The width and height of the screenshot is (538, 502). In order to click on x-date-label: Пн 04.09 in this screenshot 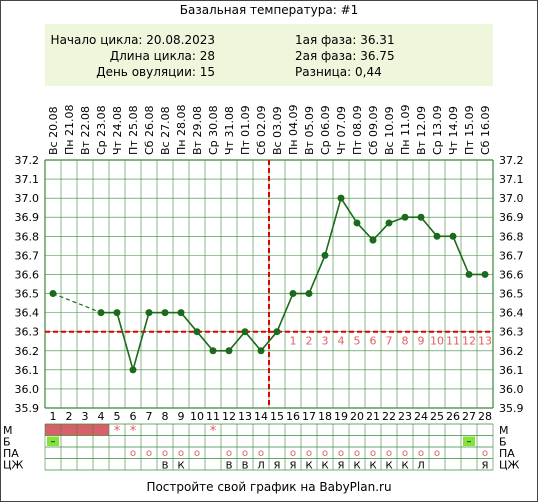, I will do `click(293, 130)`.